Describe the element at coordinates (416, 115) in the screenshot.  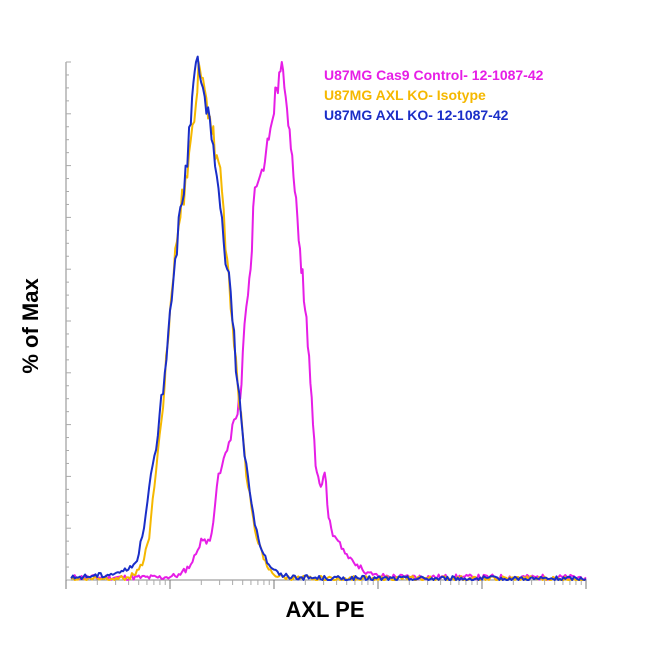
I see `legend-entry-2: U87MG AXL KO- 12-1087-42` at that location.